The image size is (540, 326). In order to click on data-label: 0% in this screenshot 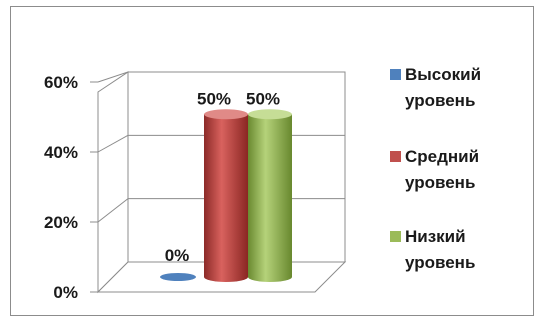, I will do `click(177, 255)`.